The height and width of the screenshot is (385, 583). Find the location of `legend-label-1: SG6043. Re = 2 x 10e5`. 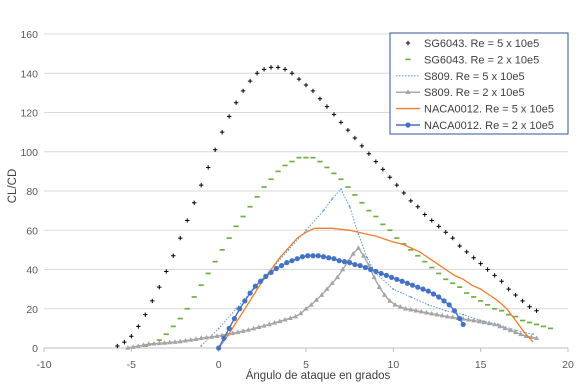

legend-label-1: SG6043. Re = 2 x 10e5 is located at coordinates (481, 60).